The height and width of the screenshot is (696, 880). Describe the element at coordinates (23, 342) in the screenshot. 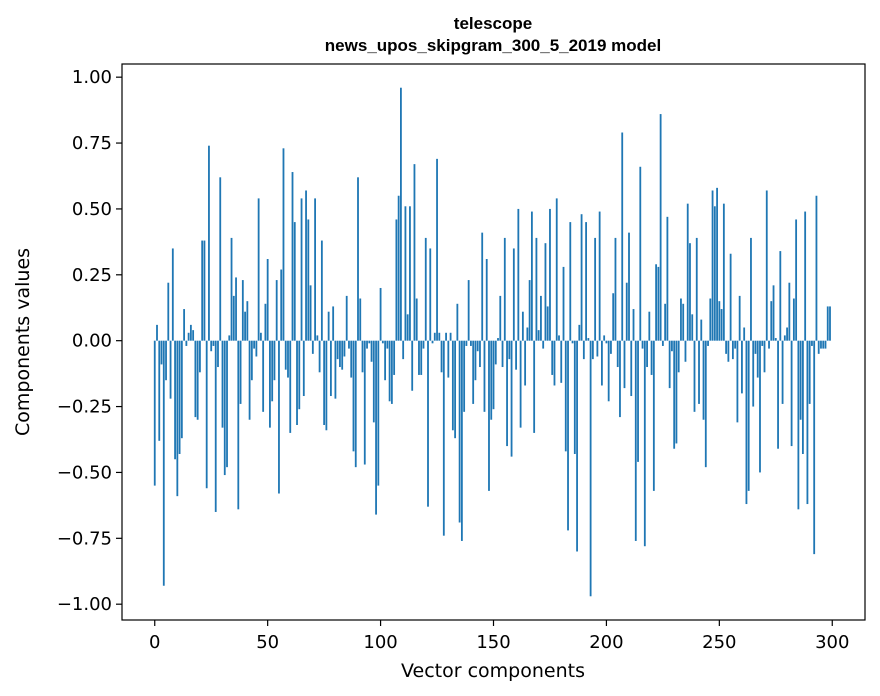

I see `y-axis-label: Components values` at that location.